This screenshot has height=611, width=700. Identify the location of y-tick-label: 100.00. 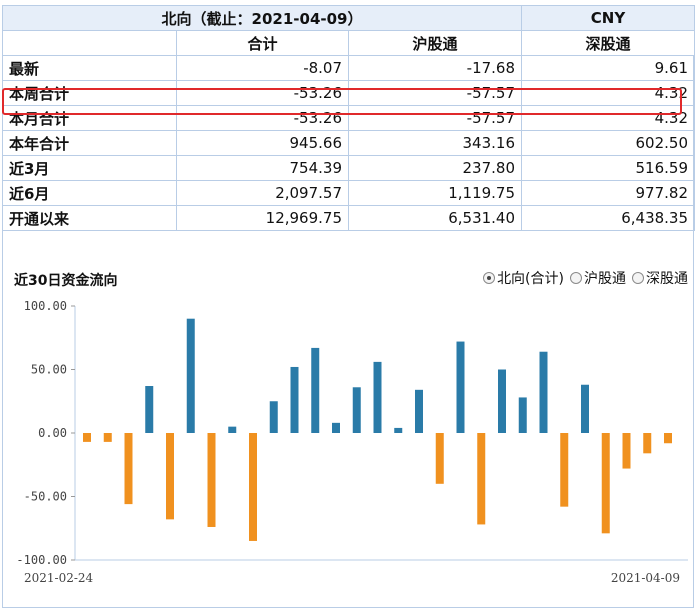
(45, 306).